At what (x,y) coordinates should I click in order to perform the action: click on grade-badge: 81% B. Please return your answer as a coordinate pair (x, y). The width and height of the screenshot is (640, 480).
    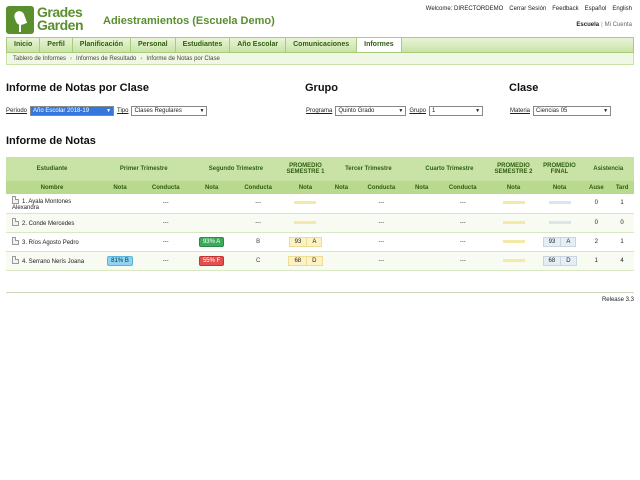
    Looking at the image, I should click on (120, 260).